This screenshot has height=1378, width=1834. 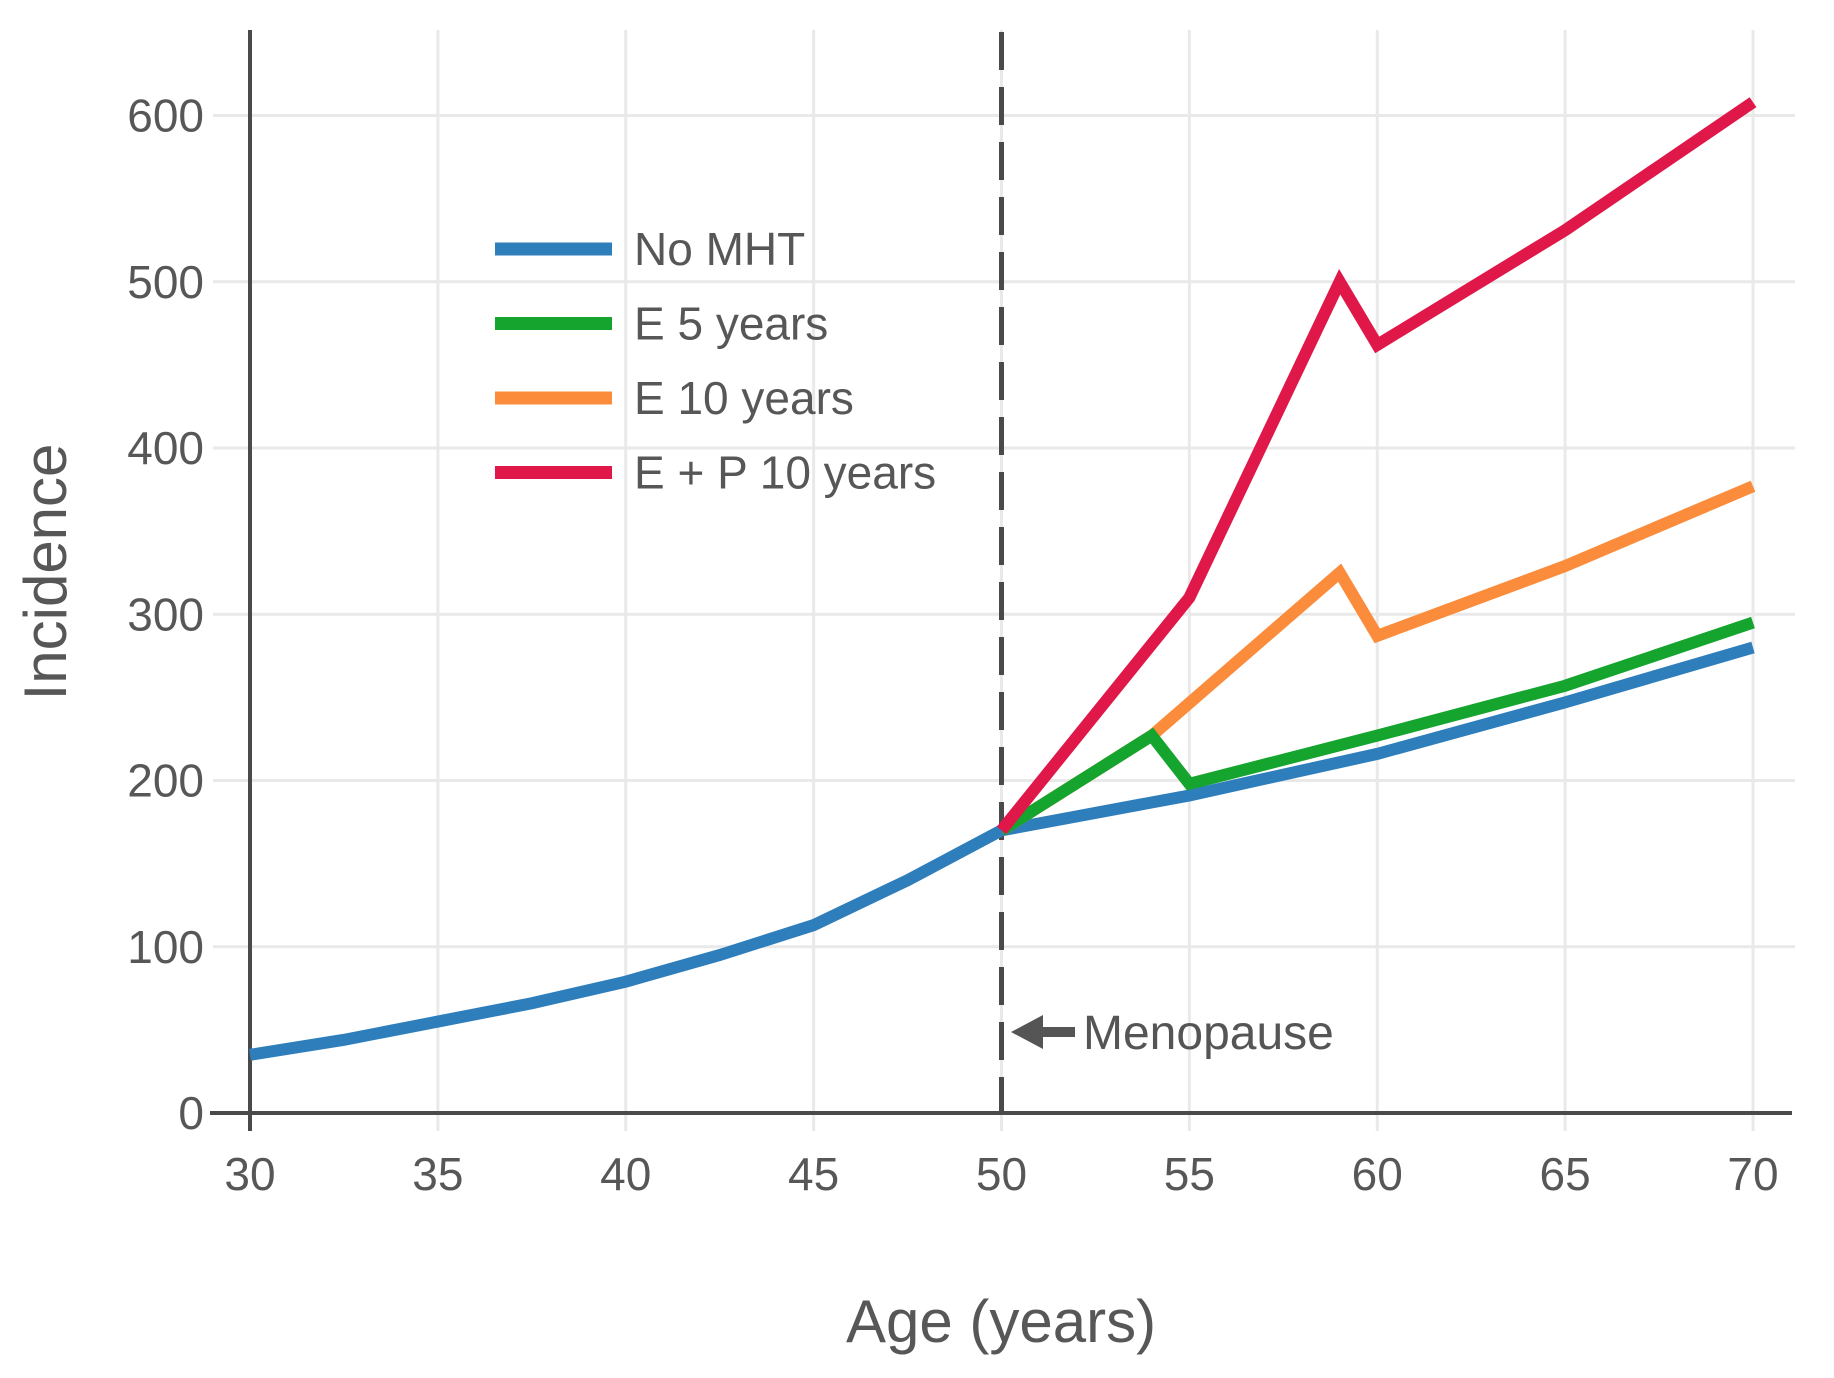 What do you see at coordinates (719, 249) in the screenshot?
I see `legend-label-1: No MHT` at bounding box center [719, 249].